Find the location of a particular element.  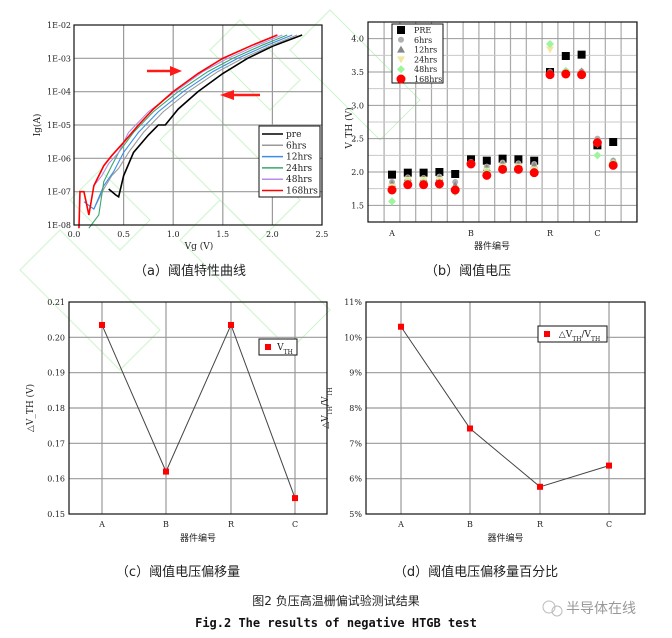

x-axis-label: 器件编号 is located at coordinates (198, 538).